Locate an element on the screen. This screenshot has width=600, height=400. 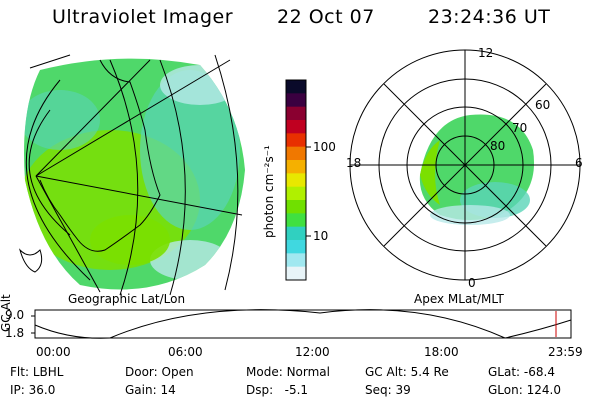
status-door: Door: Open is located at coordinates (159, 372).